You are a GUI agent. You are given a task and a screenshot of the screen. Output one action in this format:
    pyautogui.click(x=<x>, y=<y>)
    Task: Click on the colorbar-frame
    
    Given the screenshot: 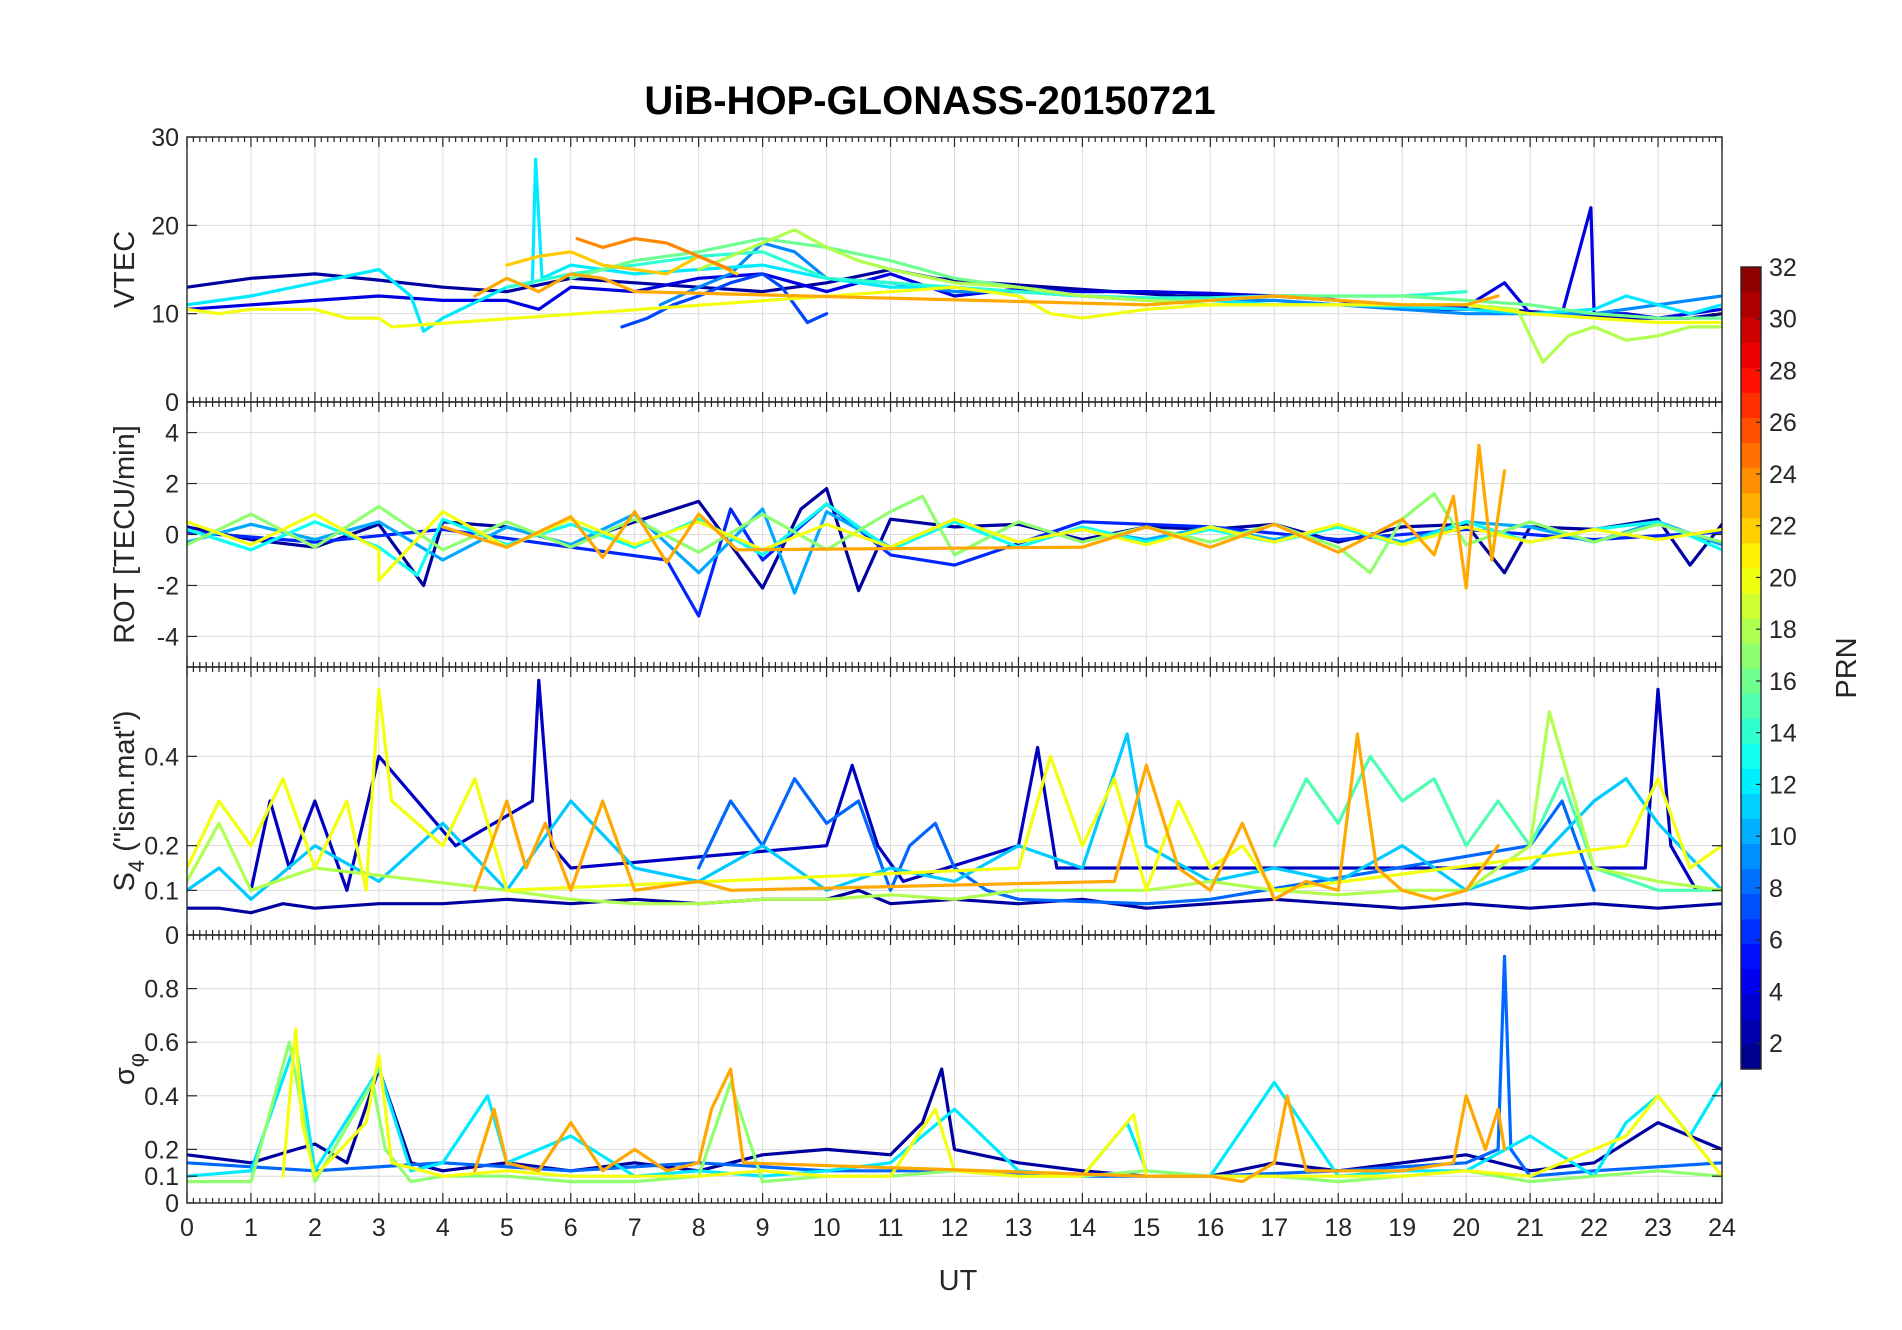 What is the action you would take?
    pyautogui.click(x=1751, y=668)
    